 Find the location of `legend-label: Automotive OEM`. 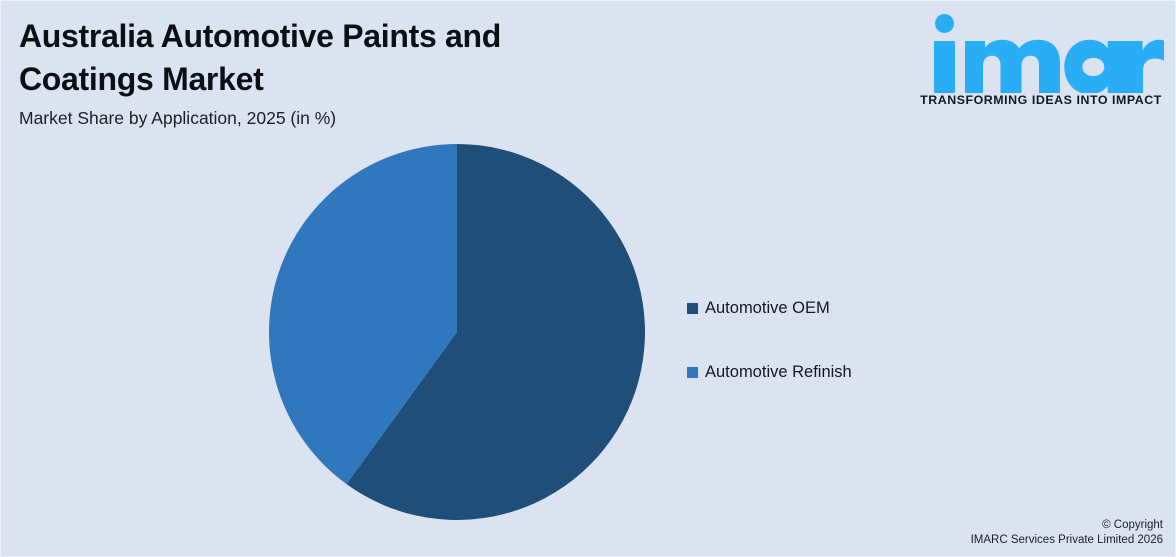

legend-label: Automotive OEM is located at coordinates (767, 308).